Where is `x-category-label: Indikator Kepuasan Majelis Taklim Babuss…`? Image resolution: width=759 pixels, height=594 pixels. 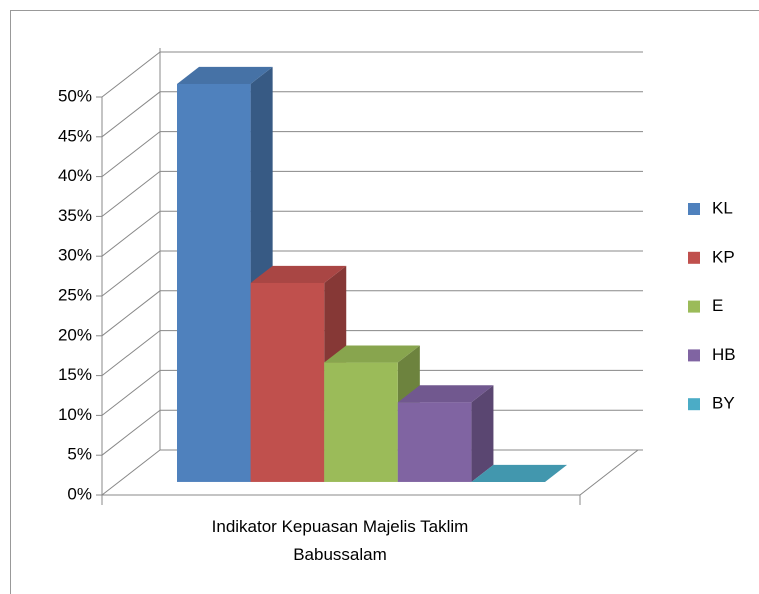
x-category-label: Indikator Kepuasan Majelis Taklim Babuss… is located at coordinates (340, 540).